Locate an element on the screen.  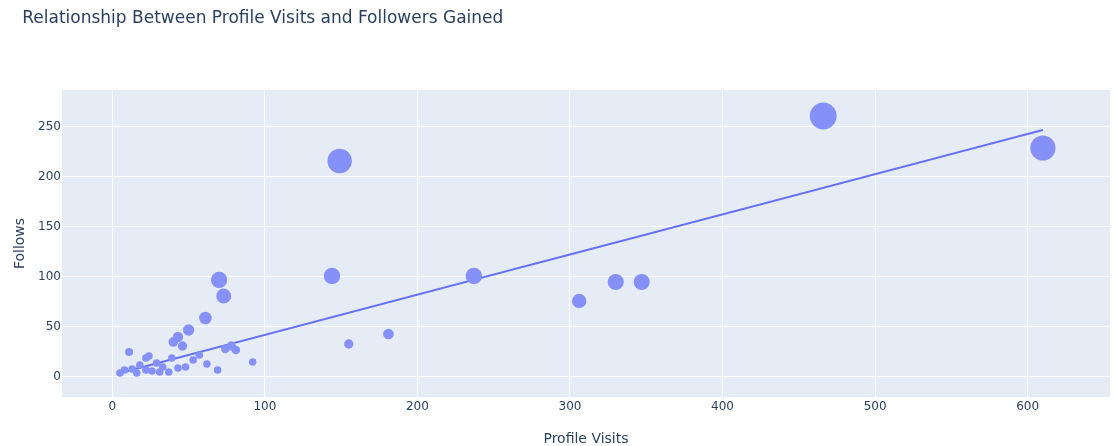
y-axis-title: Follows is located at coordinates (19, 243).